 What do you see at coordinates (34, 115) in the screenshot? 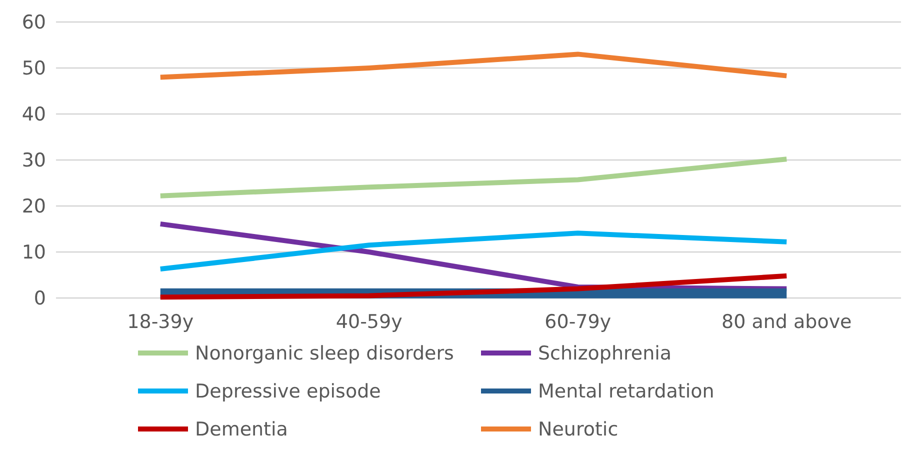
I see `y-tick-label: 40` at bounding box center [34, 115].